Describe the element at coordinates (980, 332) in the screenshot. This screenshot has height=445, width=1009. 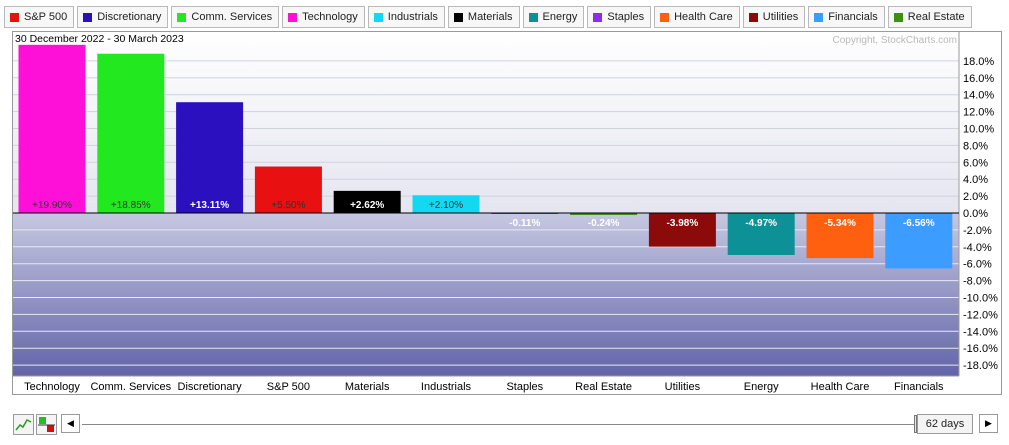
I see `y-tick-label: -14.0%` at that location.